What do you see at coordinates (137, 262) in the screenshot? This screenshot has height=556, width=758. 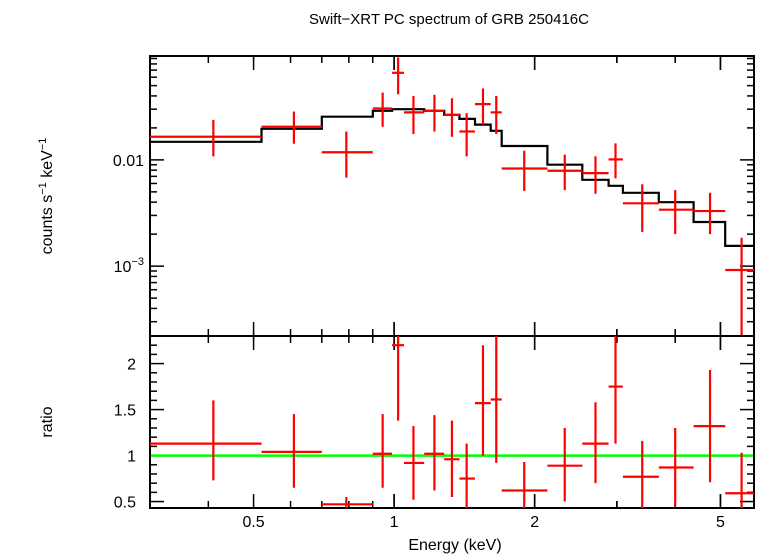 I see `y-tick-label-exponent: −3` at bounding box center [137, 262].